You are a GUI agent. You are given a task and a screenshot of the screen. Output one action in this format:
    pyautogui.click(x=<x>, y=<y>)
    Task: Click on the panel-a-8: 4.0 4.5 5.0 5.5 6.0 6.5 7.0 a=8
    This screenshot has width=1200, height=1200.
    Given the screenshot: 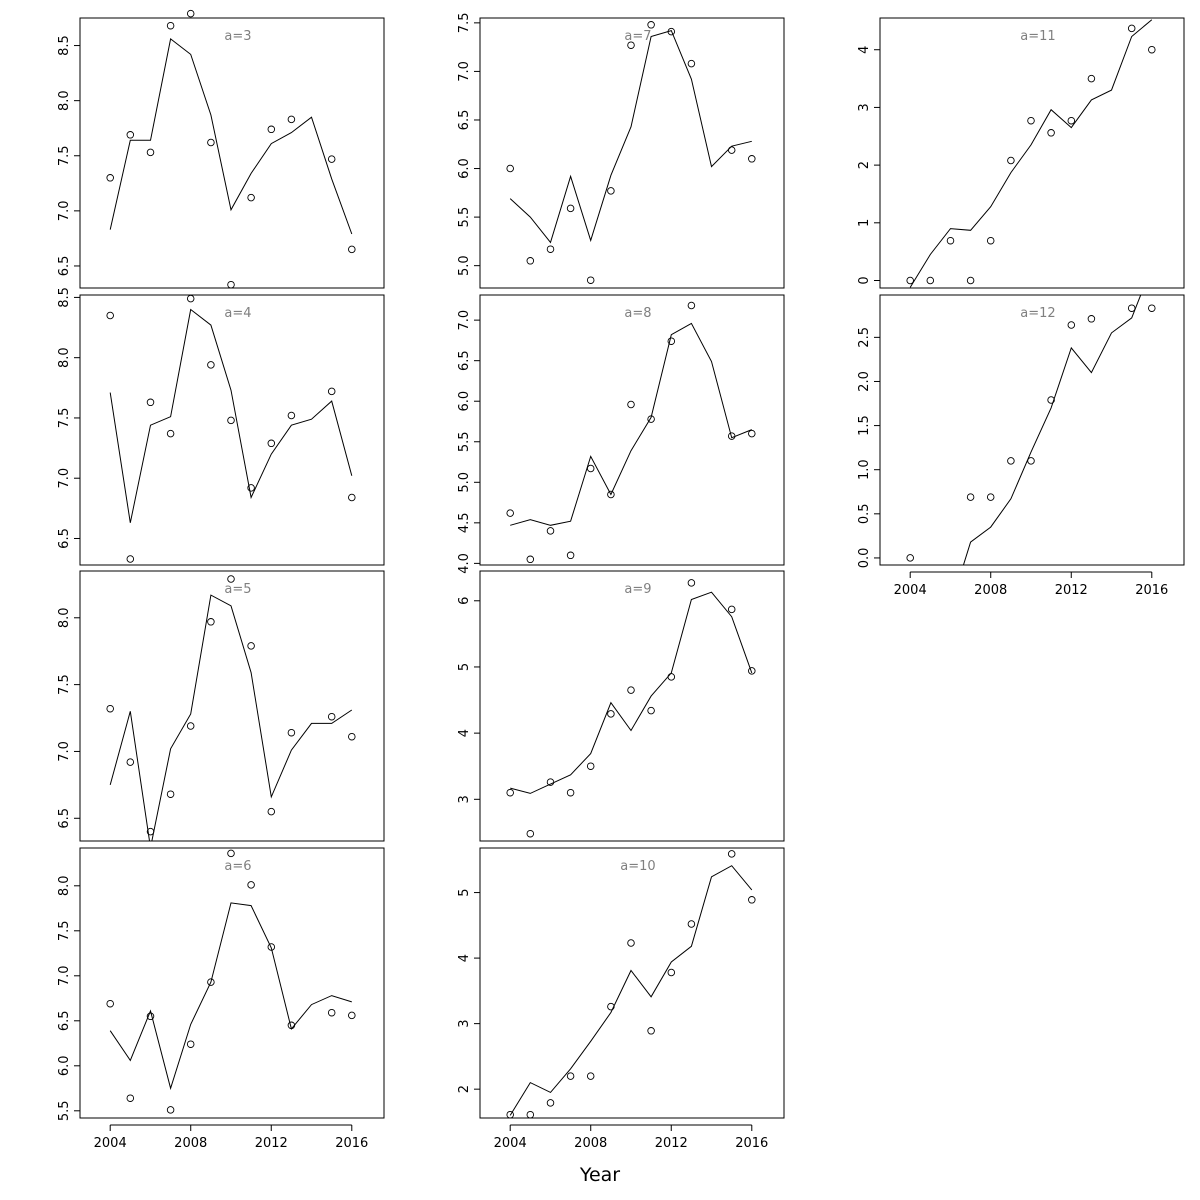 What is the action you would take?
    pyautogui.click(x=621, y=434)
    